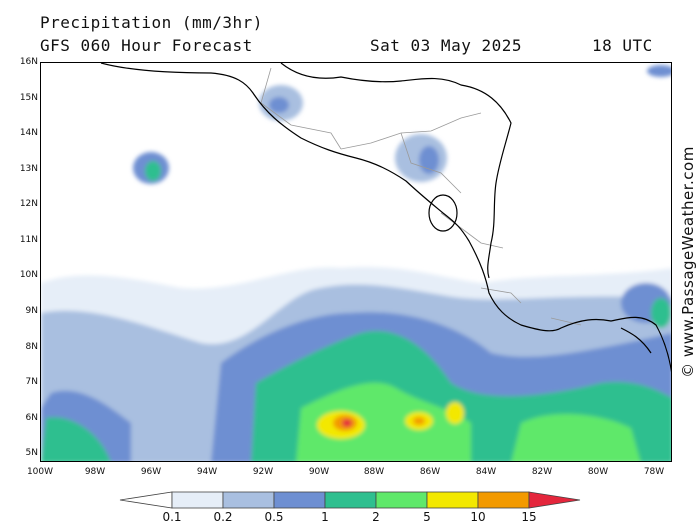 This screenshot has height=525, width=700. What do you see at coordinates (430, 472) in the screenshot?
I see `lon-label-86w: 86W` at bounding box center [430, 472].